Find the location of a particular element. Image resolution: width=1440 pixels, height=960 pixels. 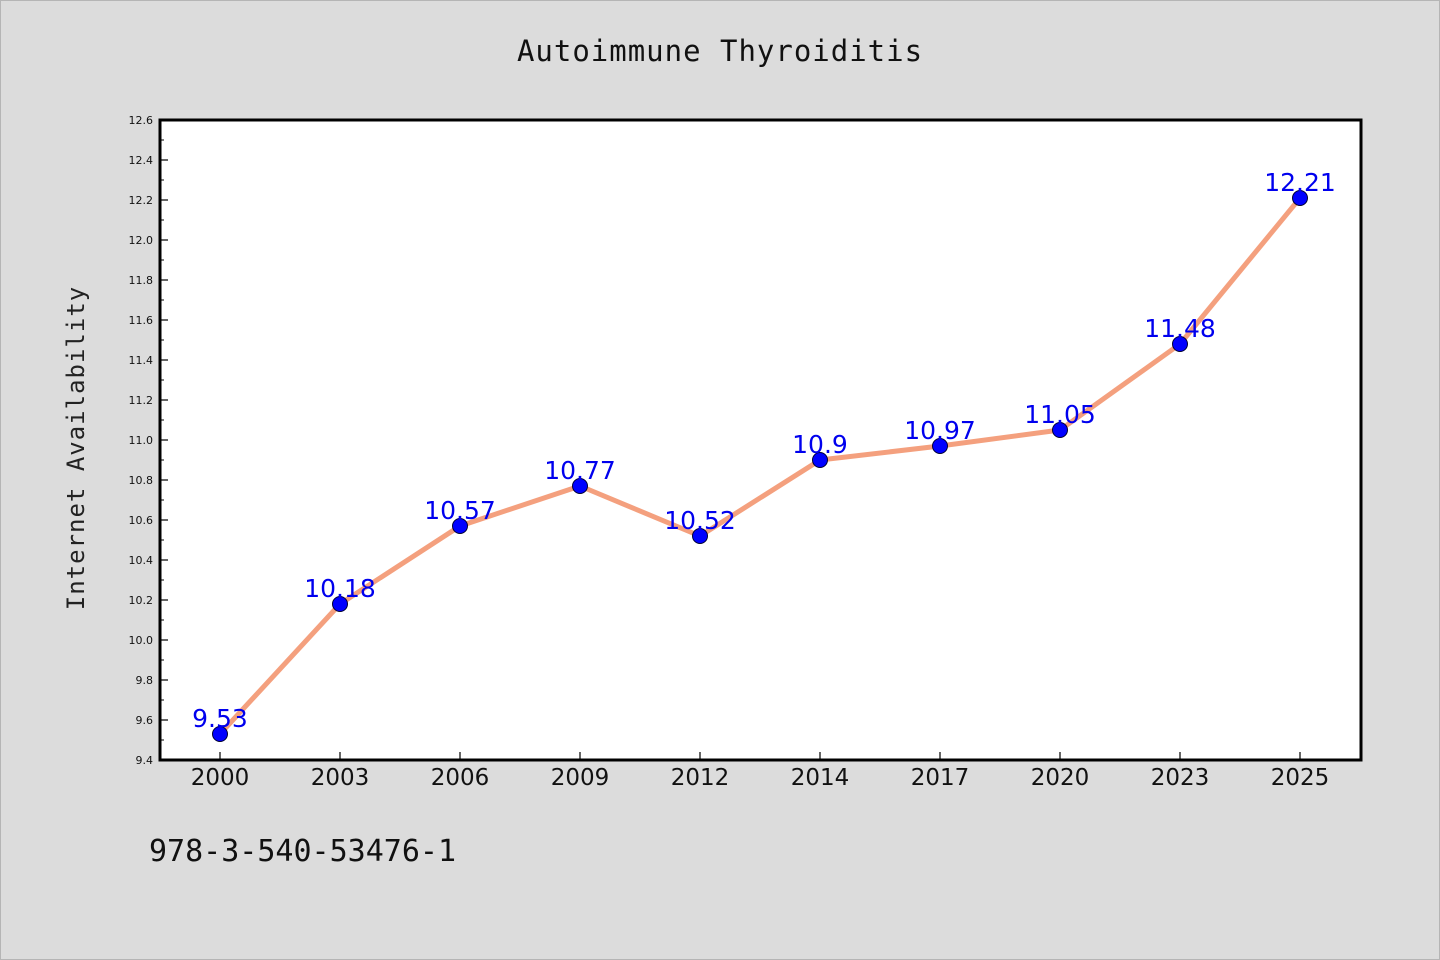

x-tick-label: 2017 is located at coordinates (940, 778).